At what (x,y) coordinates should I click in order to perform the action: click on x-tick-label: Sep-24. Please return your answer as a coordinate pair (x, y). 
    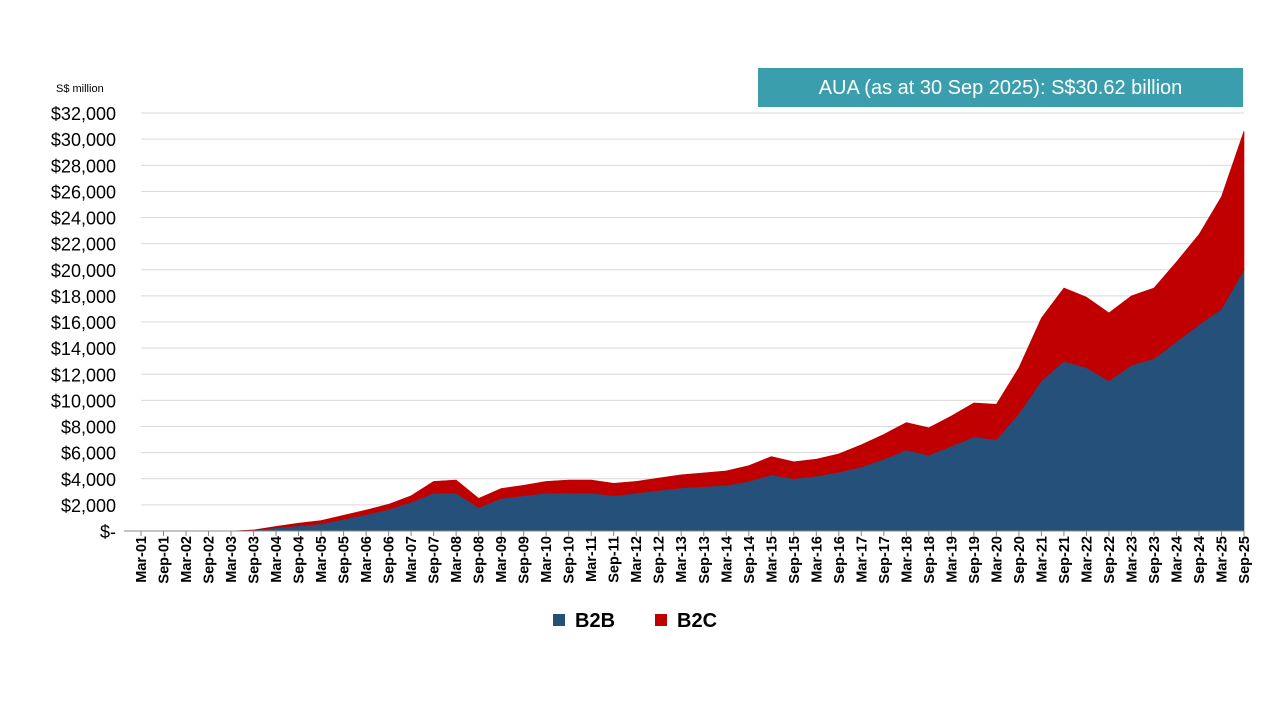
    Looking at the image, I should click on (1200, 560).